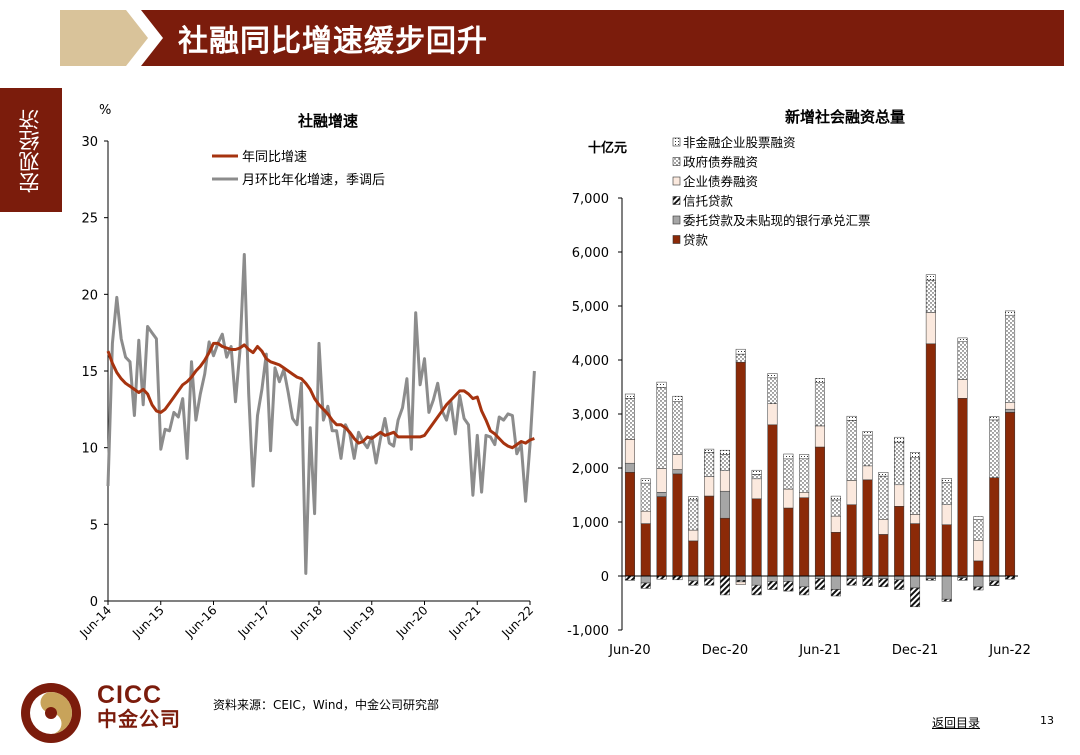 This screenshot has width=1080, height=755. Describe the element at coordinates (915, 650) in the screenshot. I see `right-x-tick-label: Dec-21` at that location.